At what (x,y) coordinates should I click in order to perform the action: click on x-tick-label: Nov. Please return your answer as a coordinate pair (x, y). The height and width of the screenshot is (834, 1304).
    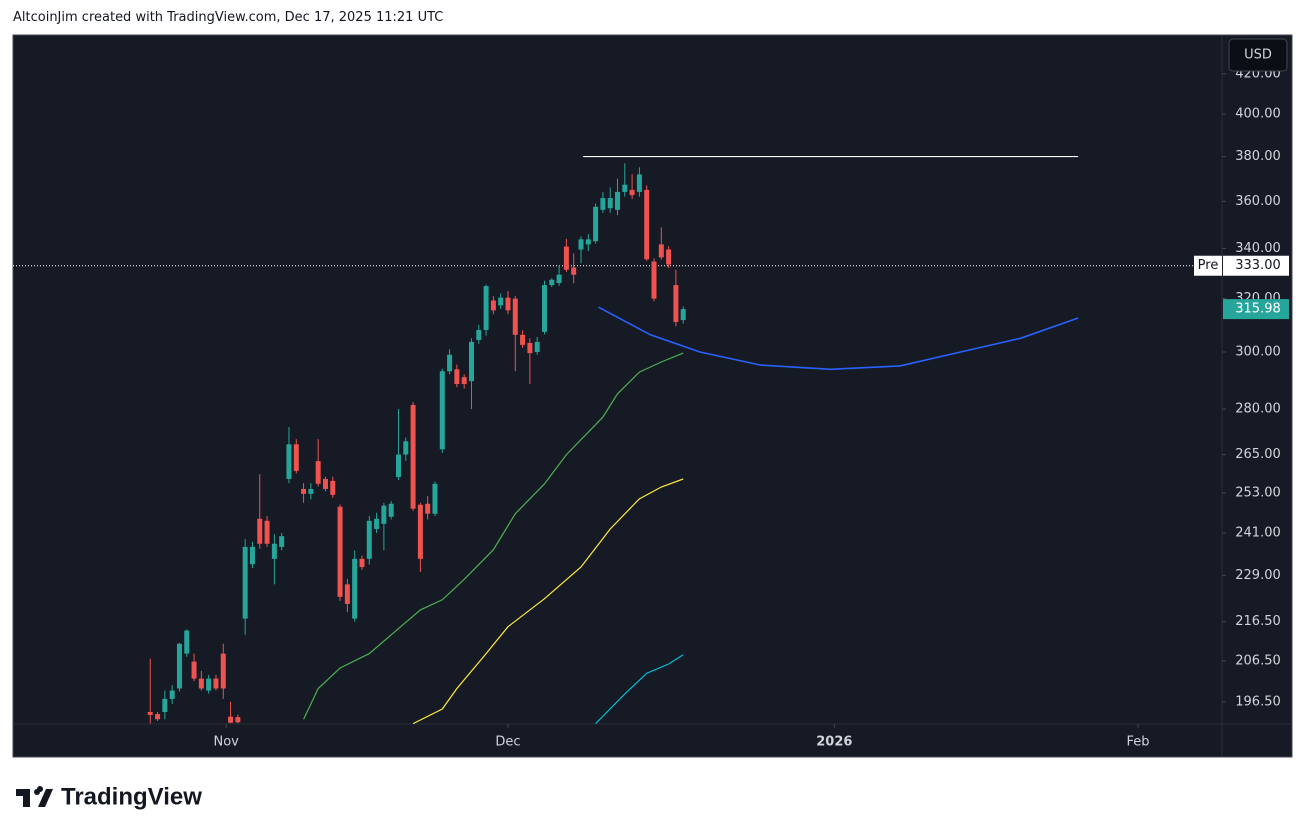
    Looking at the image, I should click on (226, 742).